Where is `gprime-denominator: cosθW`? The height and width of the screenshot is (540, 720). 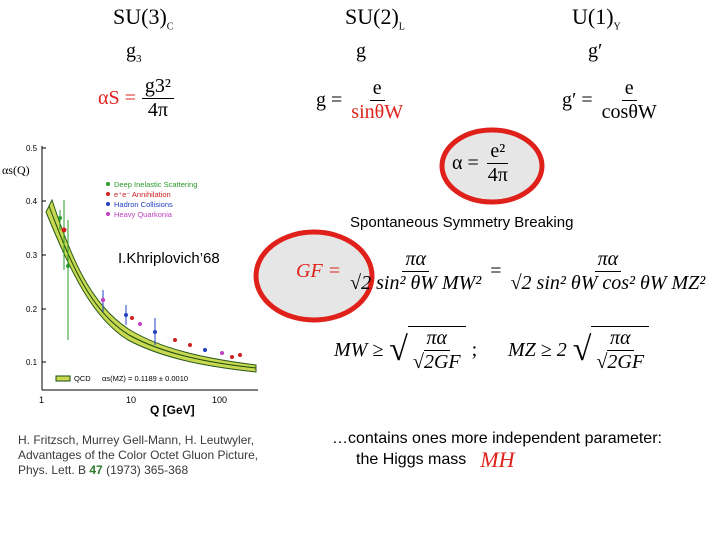 gprime-denominator: cosθW is located at coordinates (629, 112).